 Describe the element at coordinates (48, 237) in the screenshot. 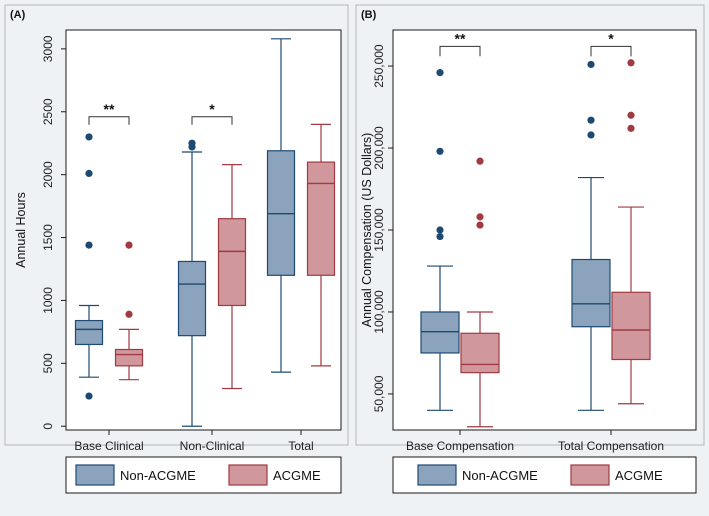

I see `y-tick-label: 1500` at that location.